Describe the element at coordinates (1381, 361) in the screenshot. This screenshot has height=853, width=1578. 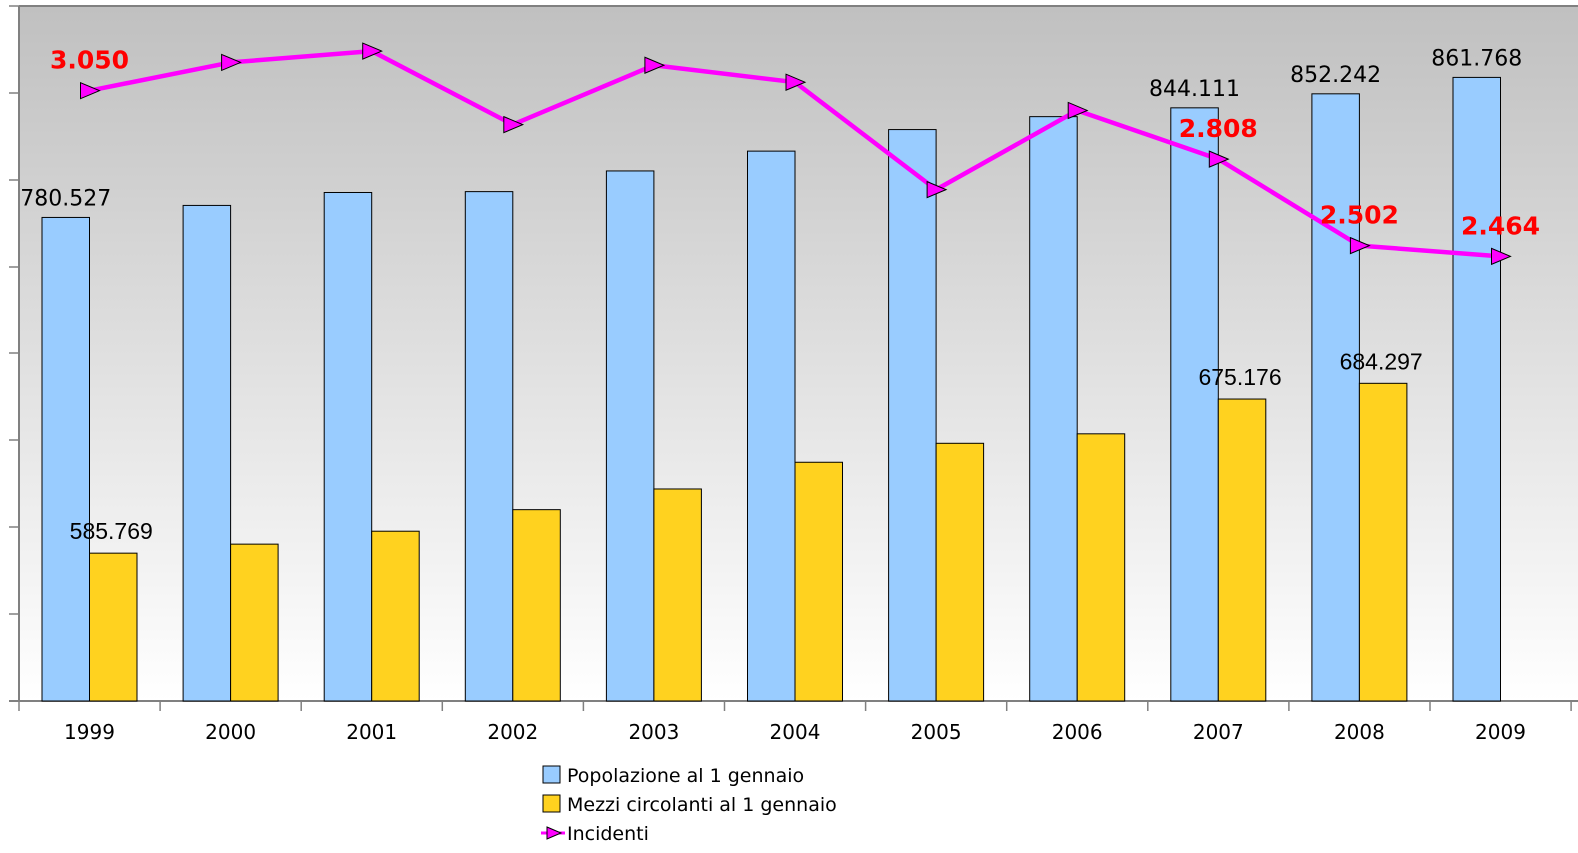
I see `label-mezzi-circolanti: 684.297` at that location.